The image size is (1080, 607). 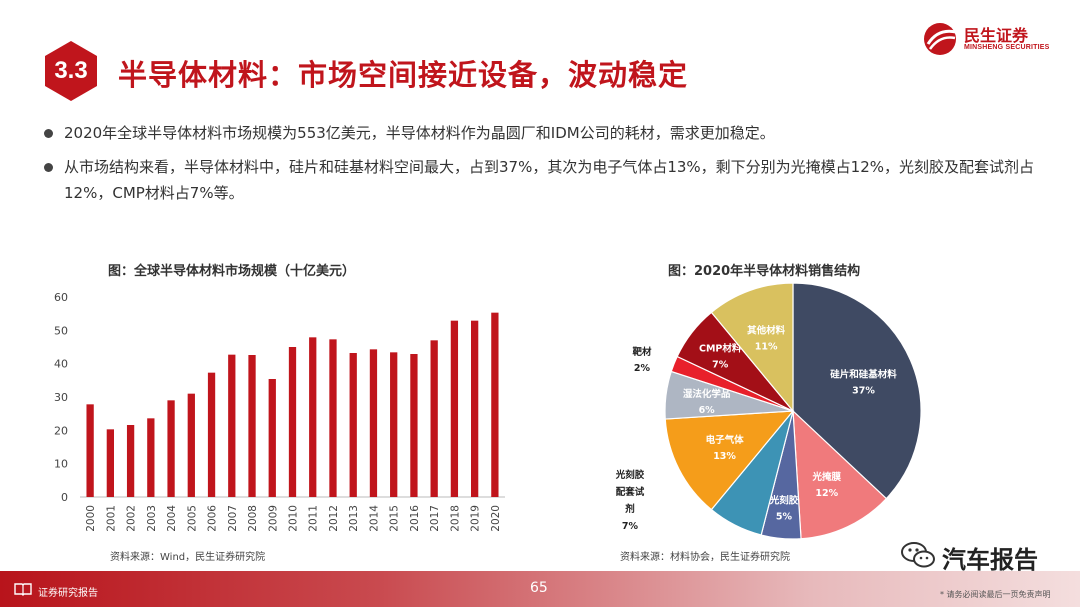 I want to click on y-tick-label: 50, so click(x=61, y=330).